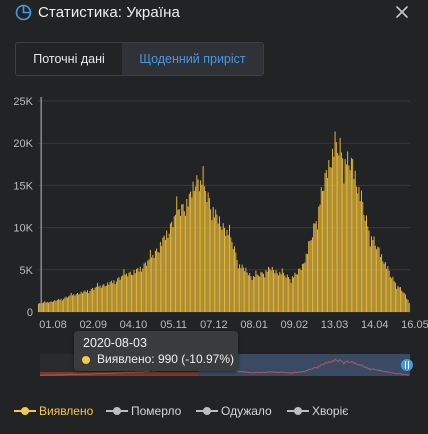 Image resolution: width=428 pixels, height=434 pixels. Describe the element at coordinates (117, 411) in the screenshot. I see `legend-marker-deaths` at that location.